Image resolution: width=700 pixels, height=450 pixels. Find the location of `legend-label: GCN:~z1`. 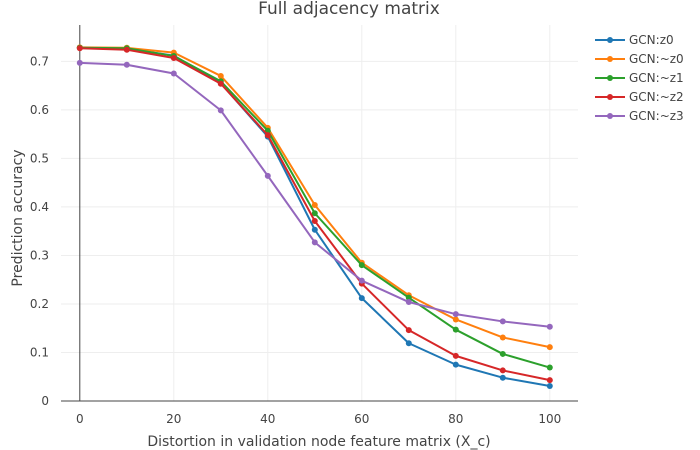

legend-label: GCN:~z1 is located at coordinates (656, 78).